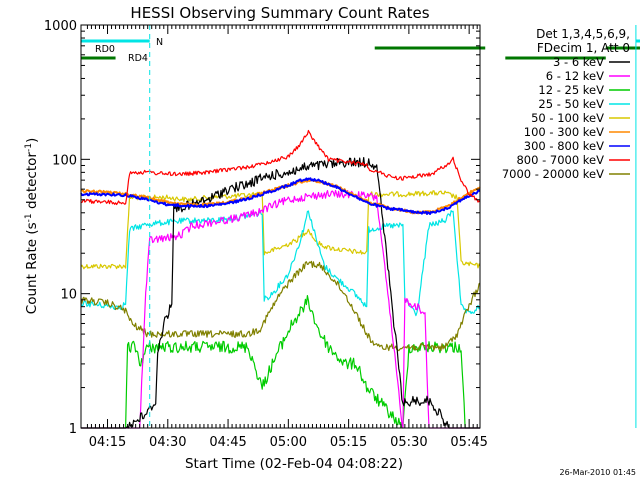 The height and width of the screenshot is (480, 640). Describe the element at coordinates (468, 442) in the screenshot. I see `x-tick-label-6: 05:45` at that location.